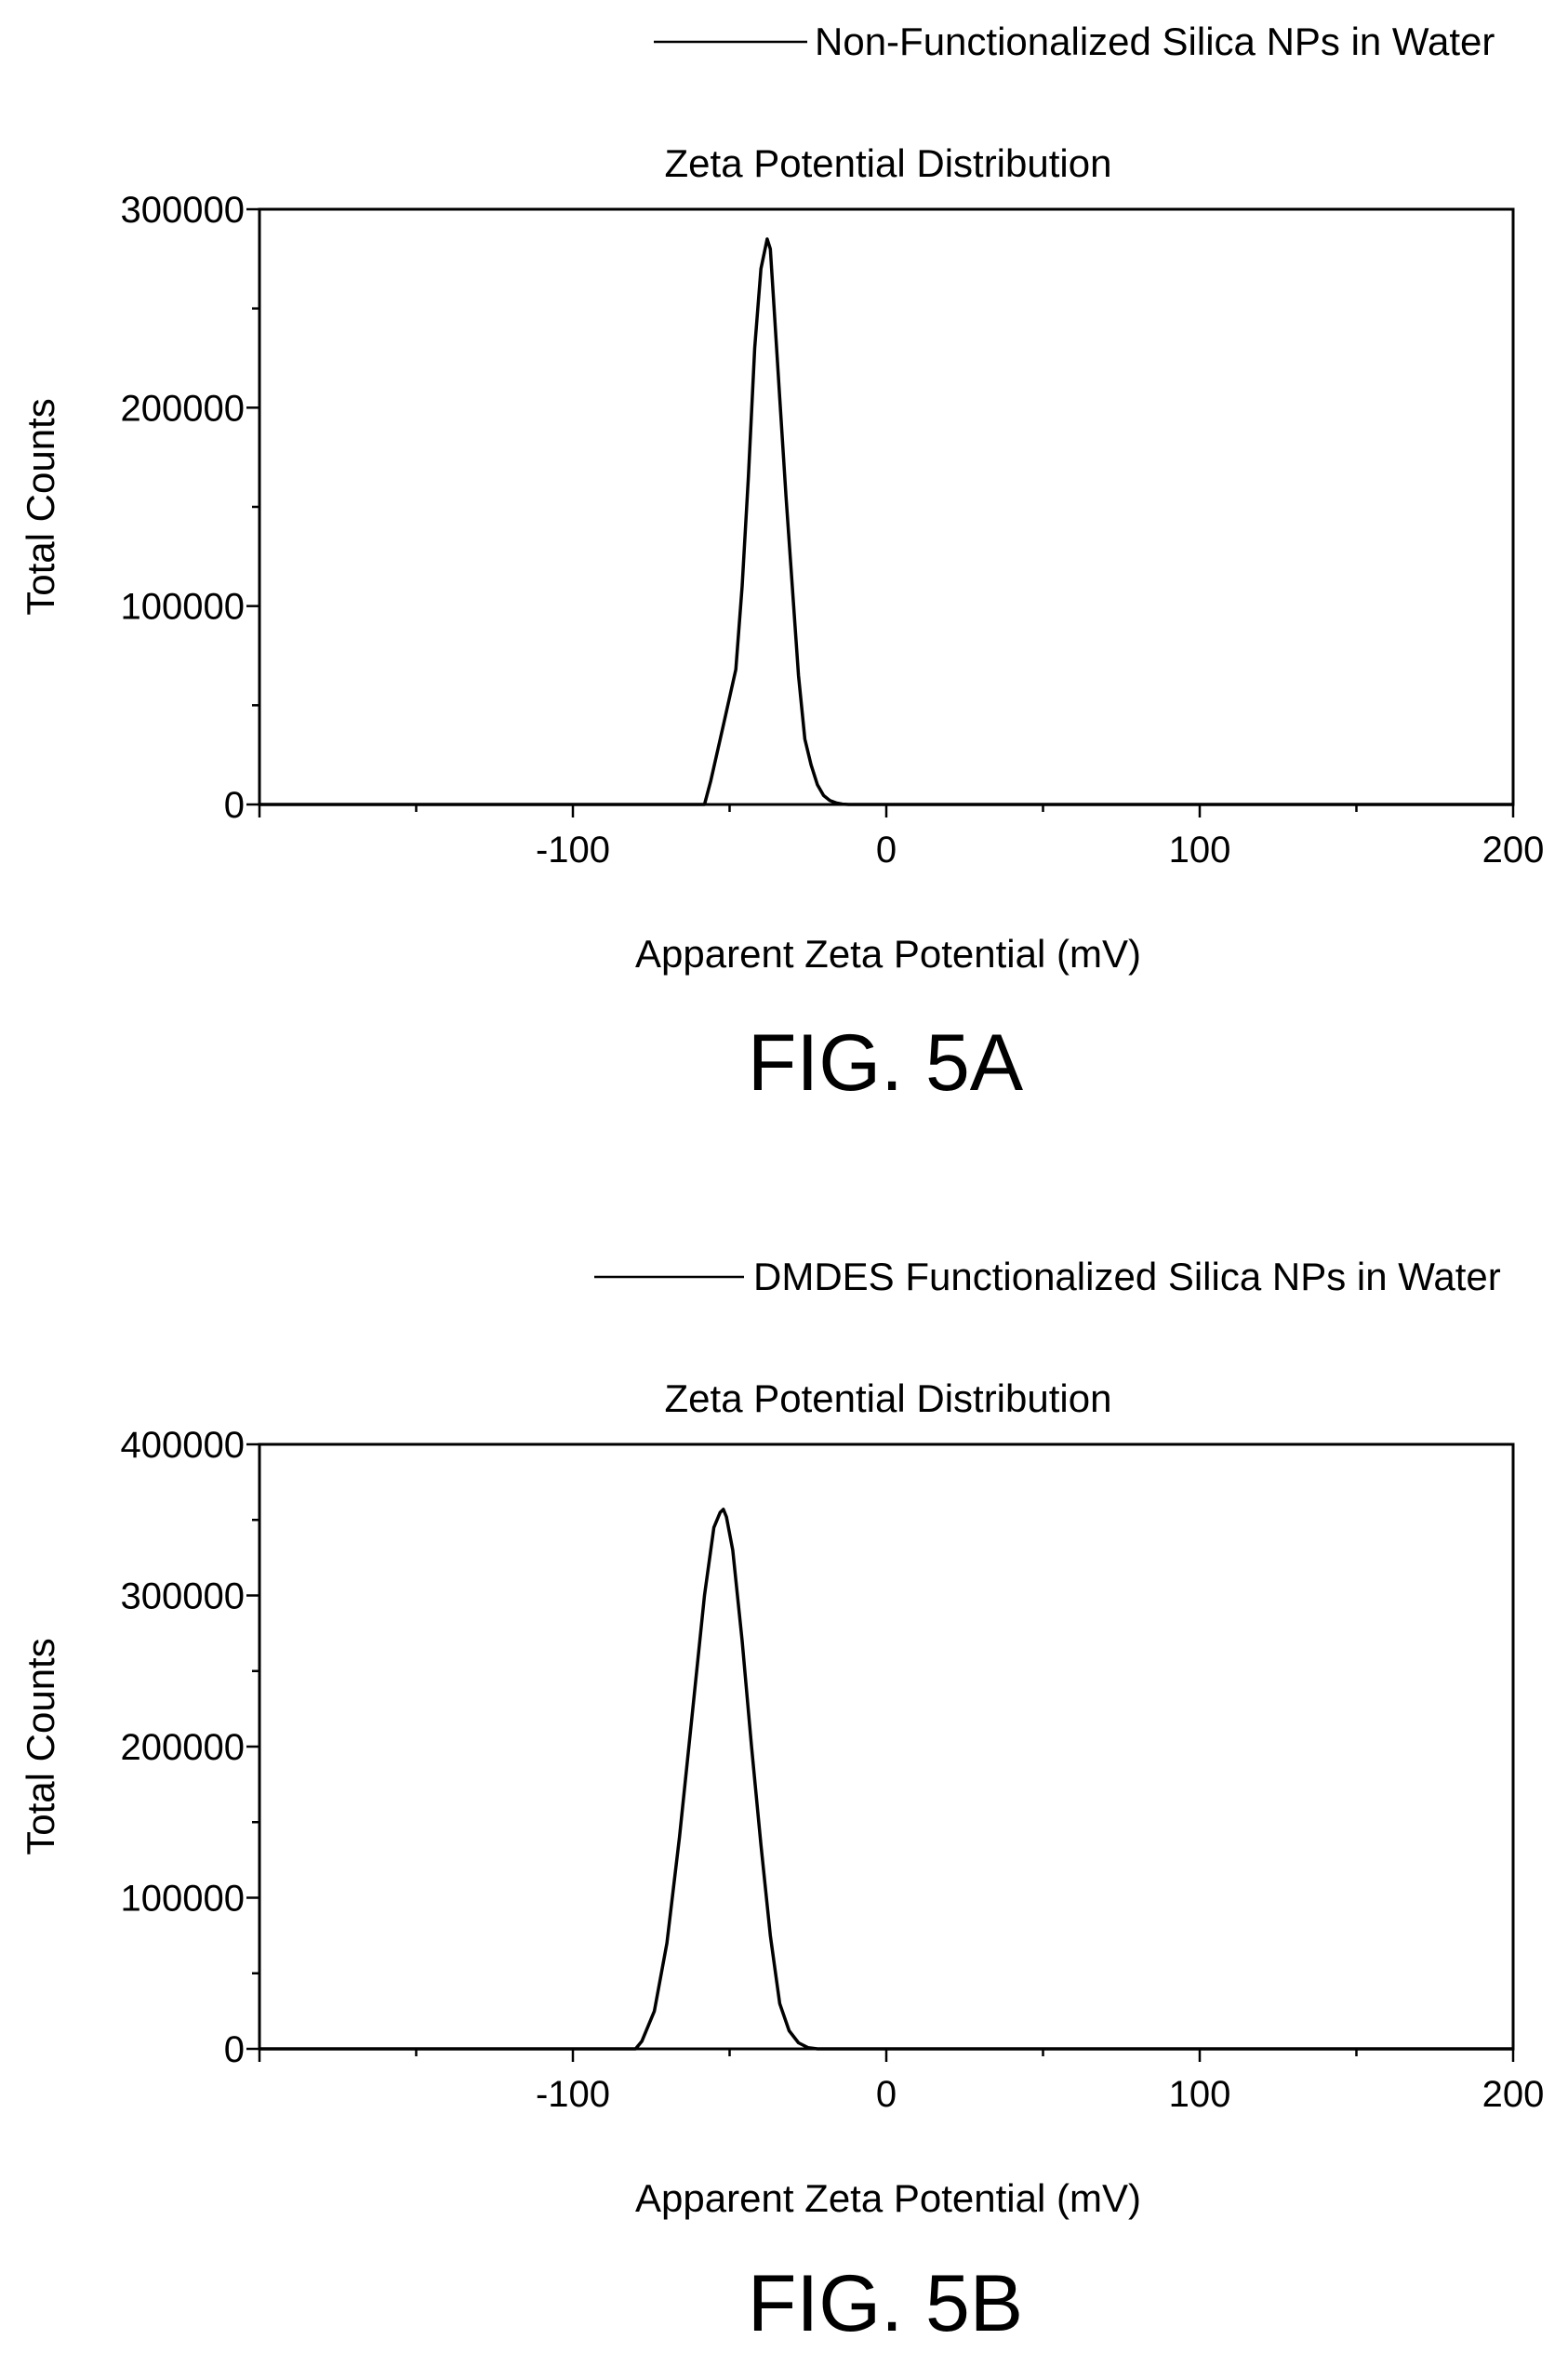  Describe the element at coordinates (183, 408) in the screenshot. I see `y-tick-label-a: 200000` at that location.